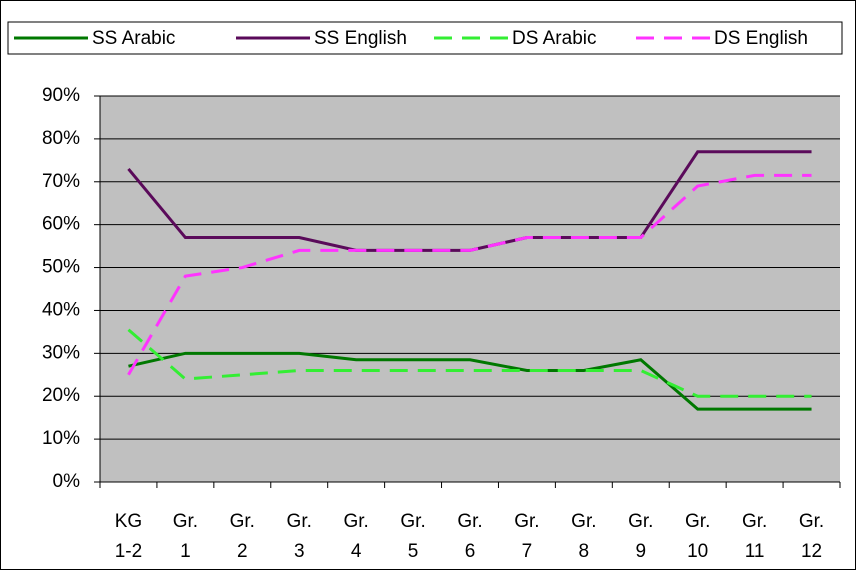  I want to click on x-tick-label: Gr. 4, so click(355, 536).